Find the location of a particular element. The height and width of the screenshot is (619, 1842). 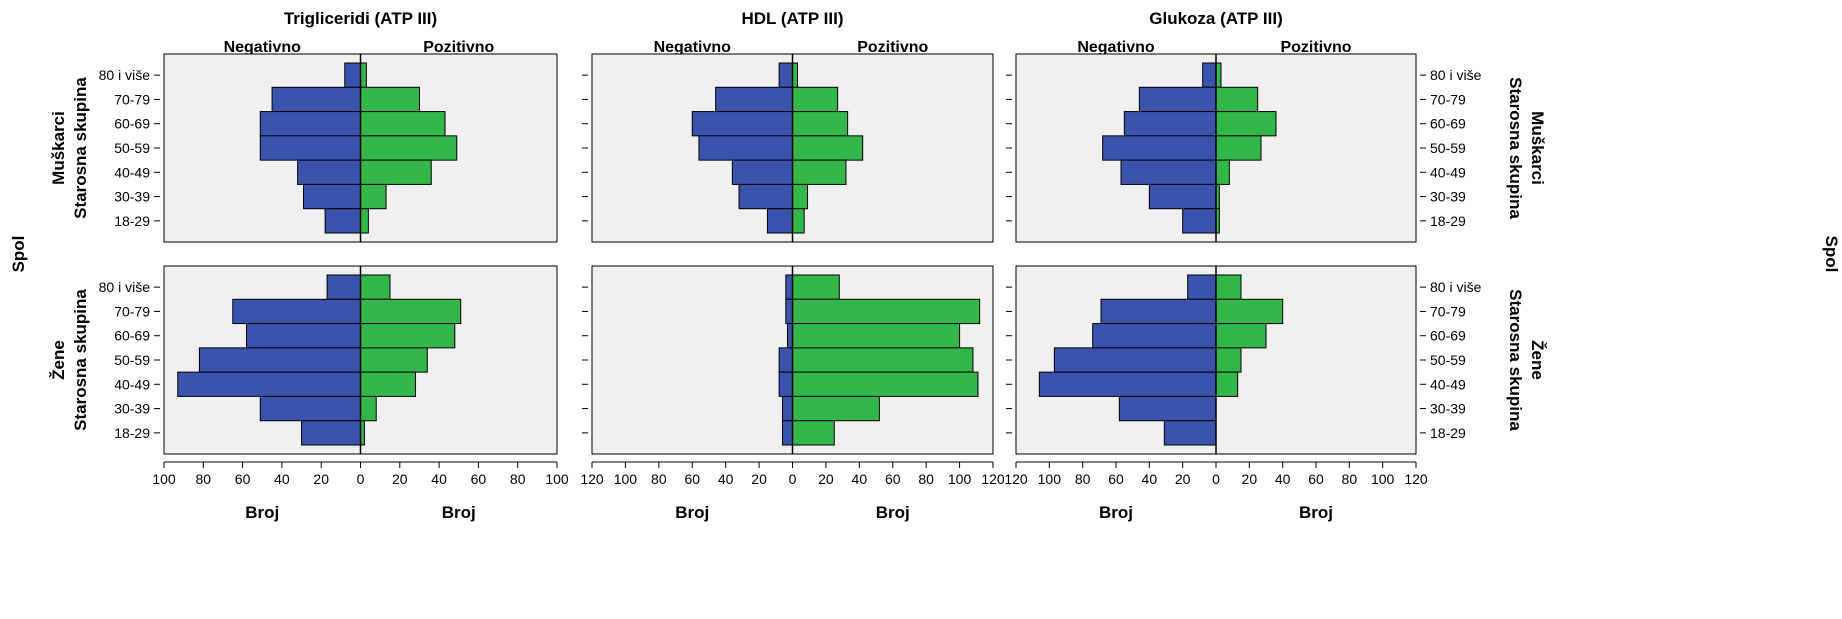

x-tick-label: 120 is located at coordinates (993, 479).